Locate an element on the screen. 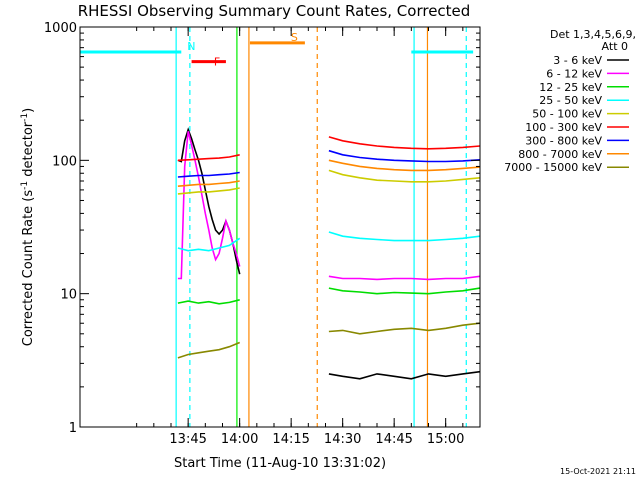 The width and height of the screenshot is (640, 480). flag-label-f: F is located at coordinates (217, 62).